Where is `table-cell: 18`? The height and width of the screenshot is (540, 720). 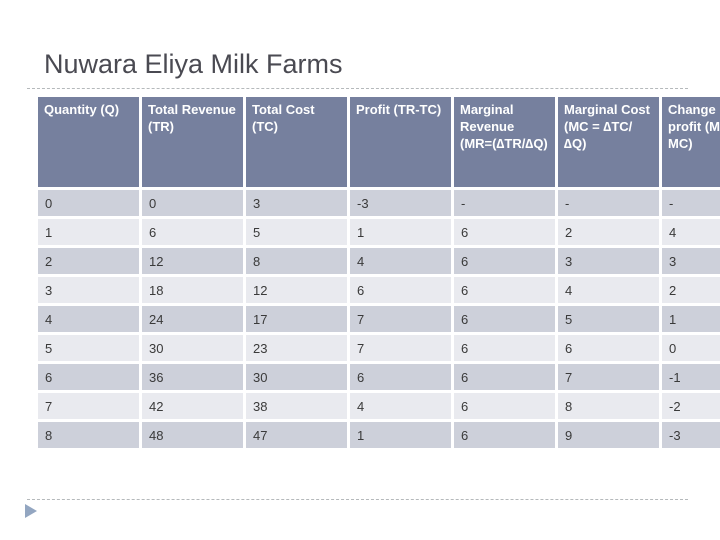 table-cell: 18 is located at coordinates (192, 290).